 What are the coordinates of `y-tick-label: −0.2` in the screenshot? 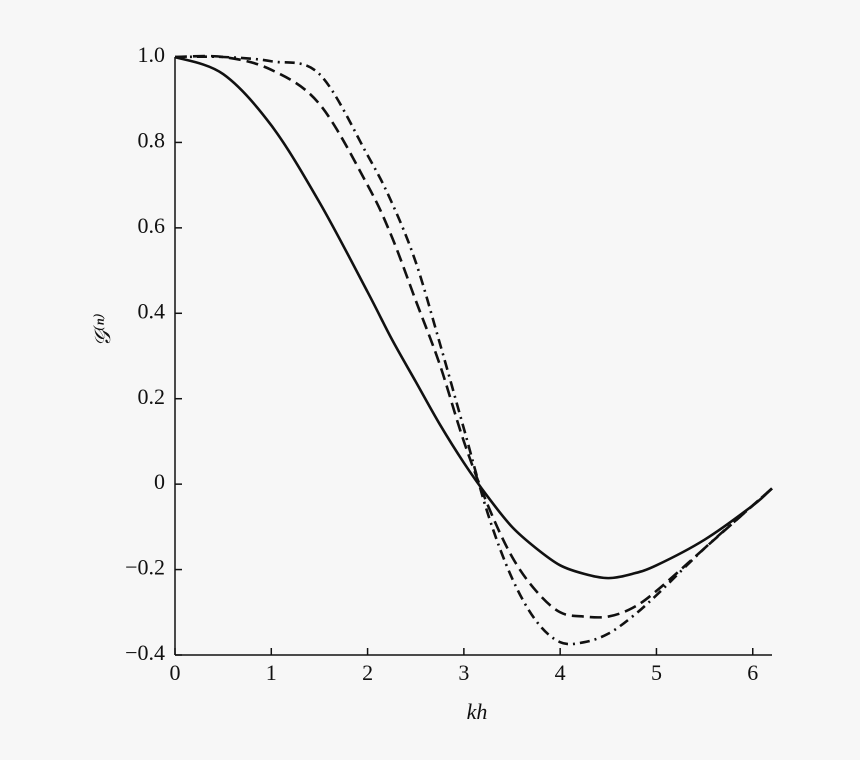 It's located at (145, 567).